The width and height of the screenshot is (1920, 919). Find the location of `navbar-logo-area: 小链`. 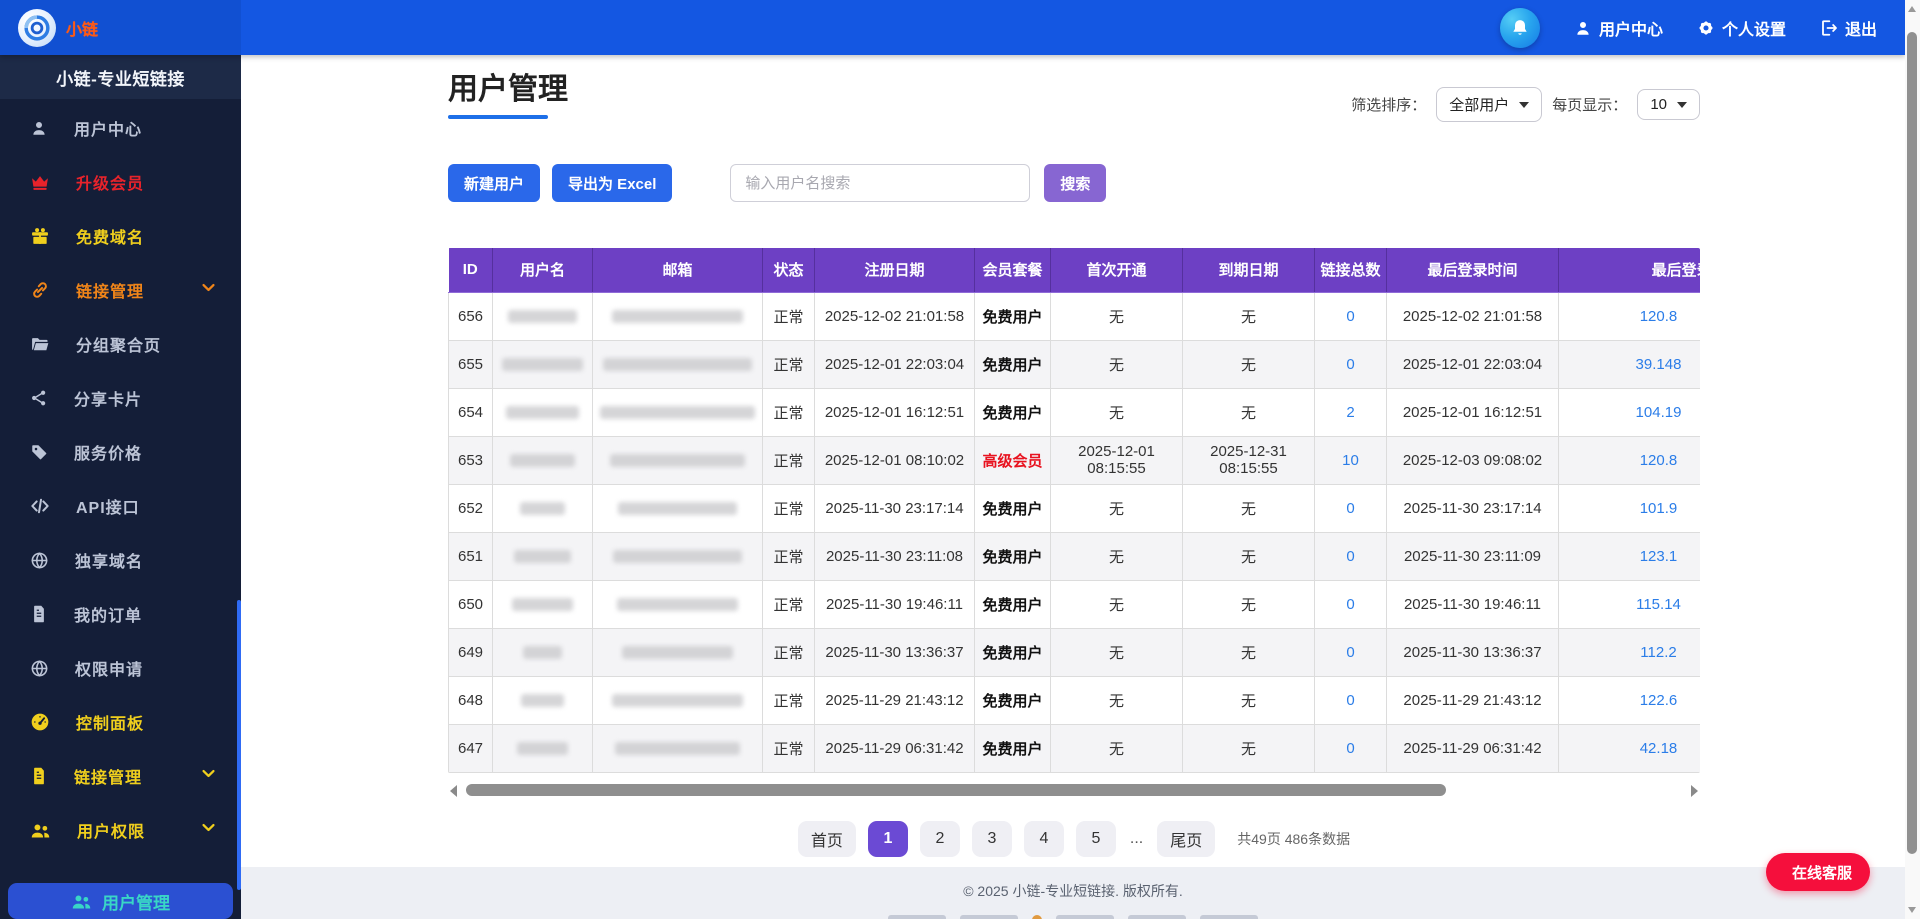

navbar-logo-area: 小链 is located at coordinates (120, 27).